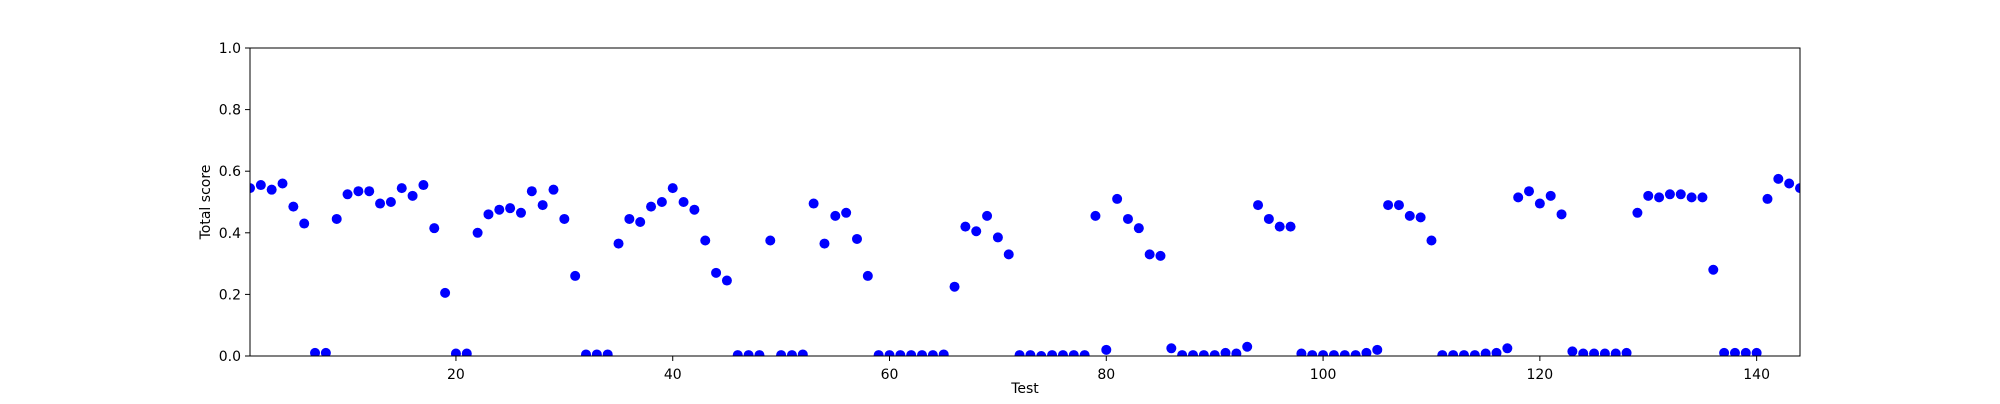 This screenshot has height=404, width=2000. Describe the element at coordinates (234, 203) in the screenshot. I see `y-axis: 0.0 0.2 0.4 0.6 0.8 1.0` at that location.